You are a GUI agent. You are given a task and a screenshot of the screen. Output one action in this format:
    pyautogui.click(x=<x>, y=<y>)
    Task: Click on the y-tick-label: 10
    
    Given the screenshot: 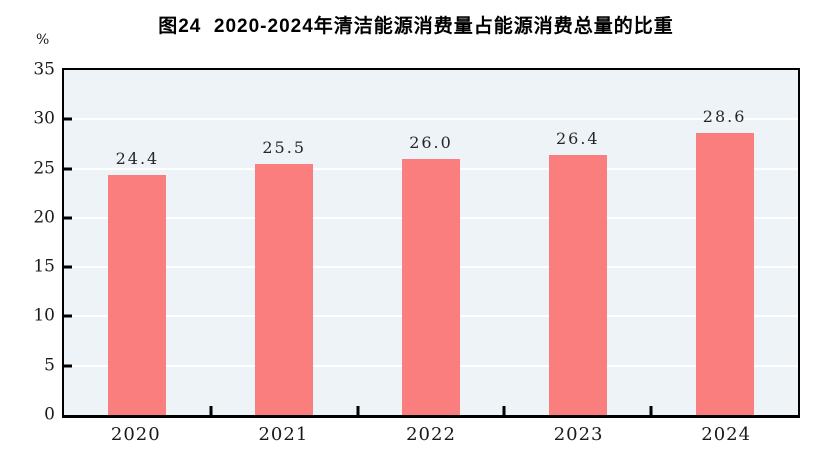 What is the action you would take?
    pyautogui.click(x=44, y=315)
    